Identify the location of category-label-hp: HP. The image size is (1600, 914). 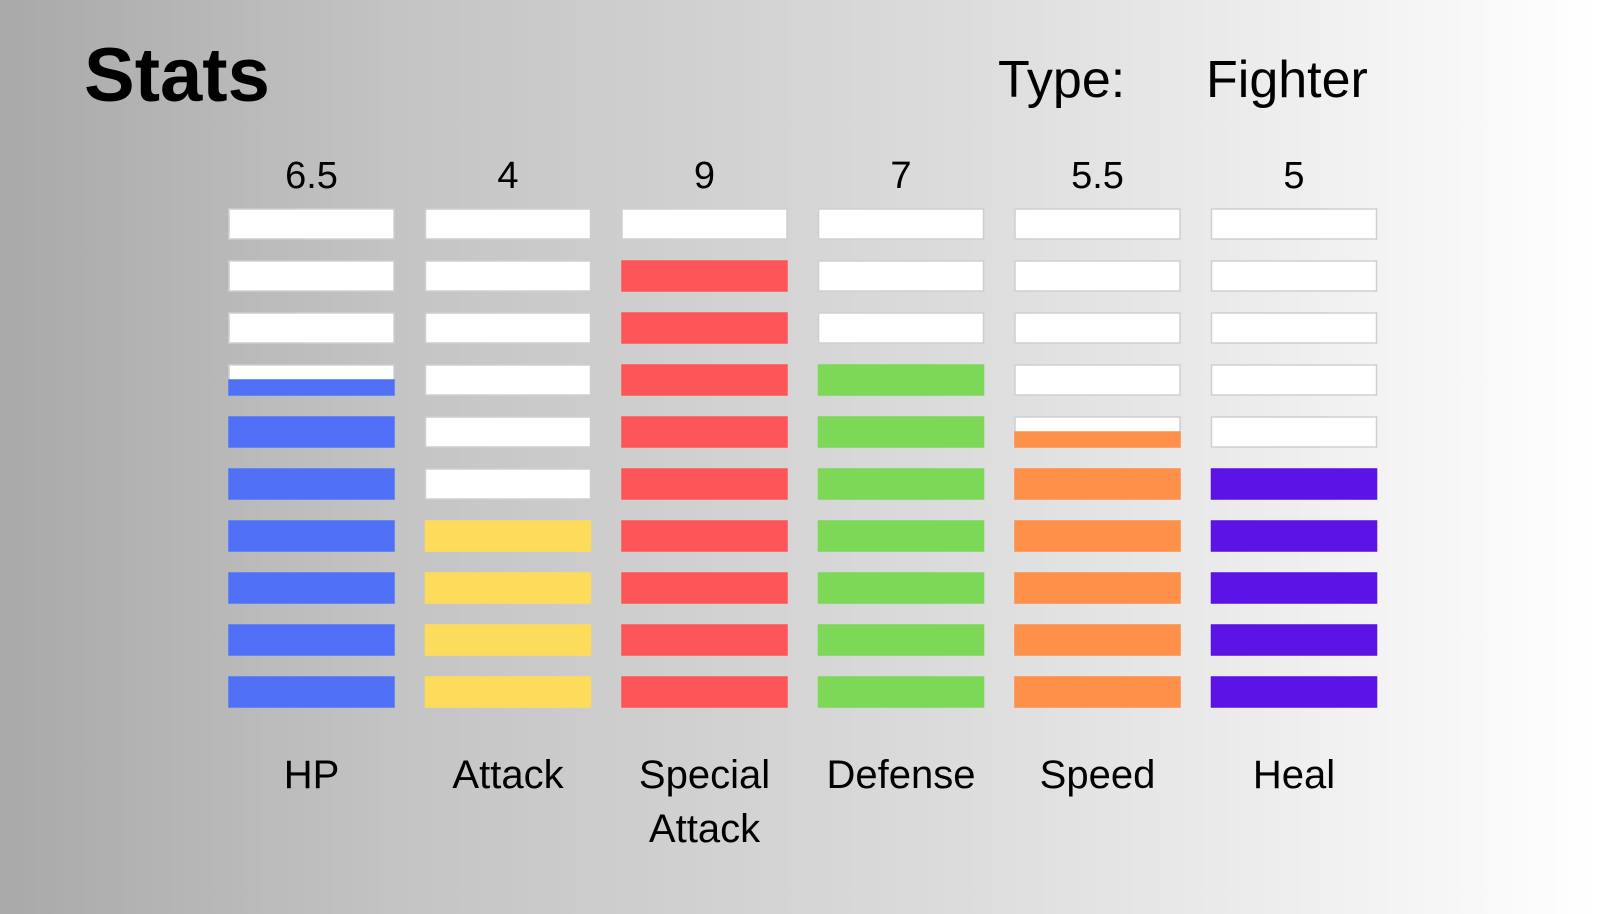
(312, 775).